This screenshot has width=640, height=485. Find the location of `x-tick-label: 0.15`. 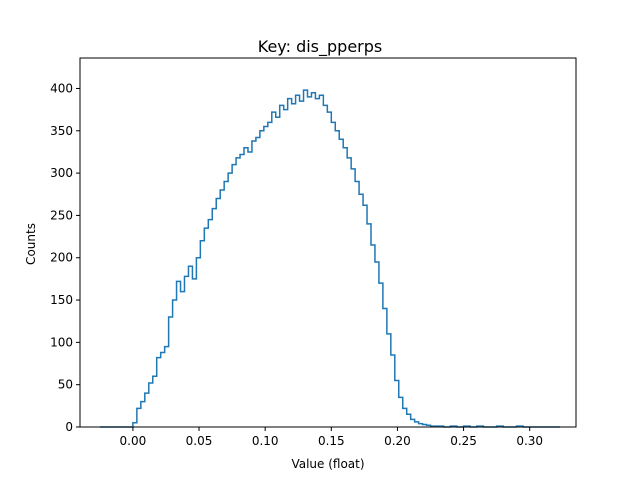

x-tick-label: 0.15 is located at coordinates (331, 441).